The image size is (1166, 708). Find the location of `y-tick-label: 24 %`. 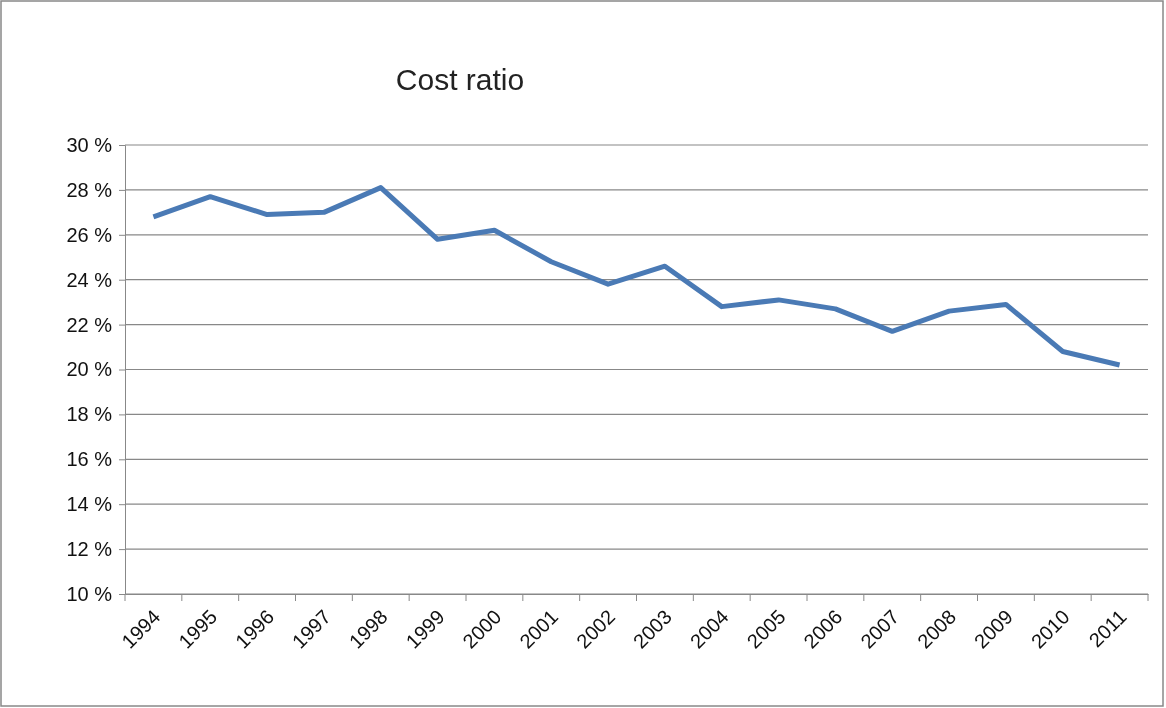

y-tick-label: 24 % is located at coordinates (89, 279).